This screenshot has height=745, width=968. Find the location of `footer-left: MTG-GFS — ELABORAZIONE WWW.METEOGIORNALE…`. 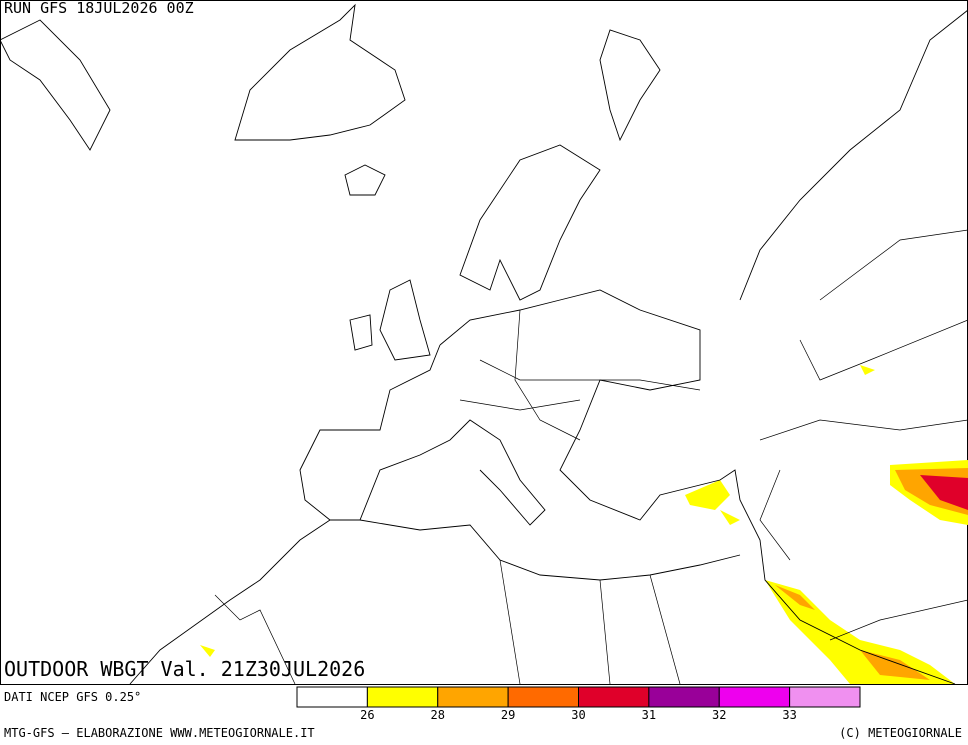

footer-left: MTG-GFS — ELABORAZIONE WWW.METEOGIORNALE… is located at coordinates (159, 733).